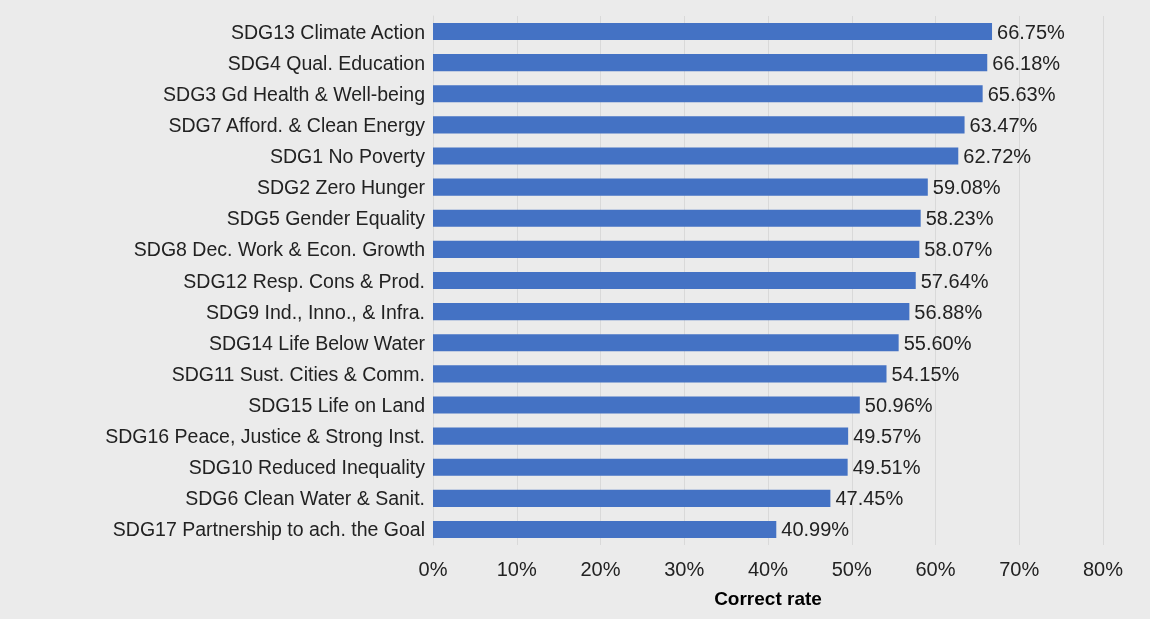 The image size is (1150, 619). I want to click on y-tick-label: SDG9 Ind., Inno., & Infra., so click(315, 311).